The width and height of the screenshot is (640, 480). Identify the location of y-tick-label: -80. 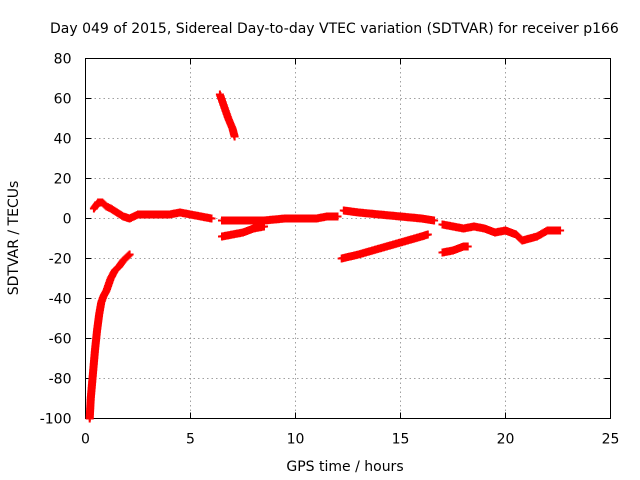
(60, 380).